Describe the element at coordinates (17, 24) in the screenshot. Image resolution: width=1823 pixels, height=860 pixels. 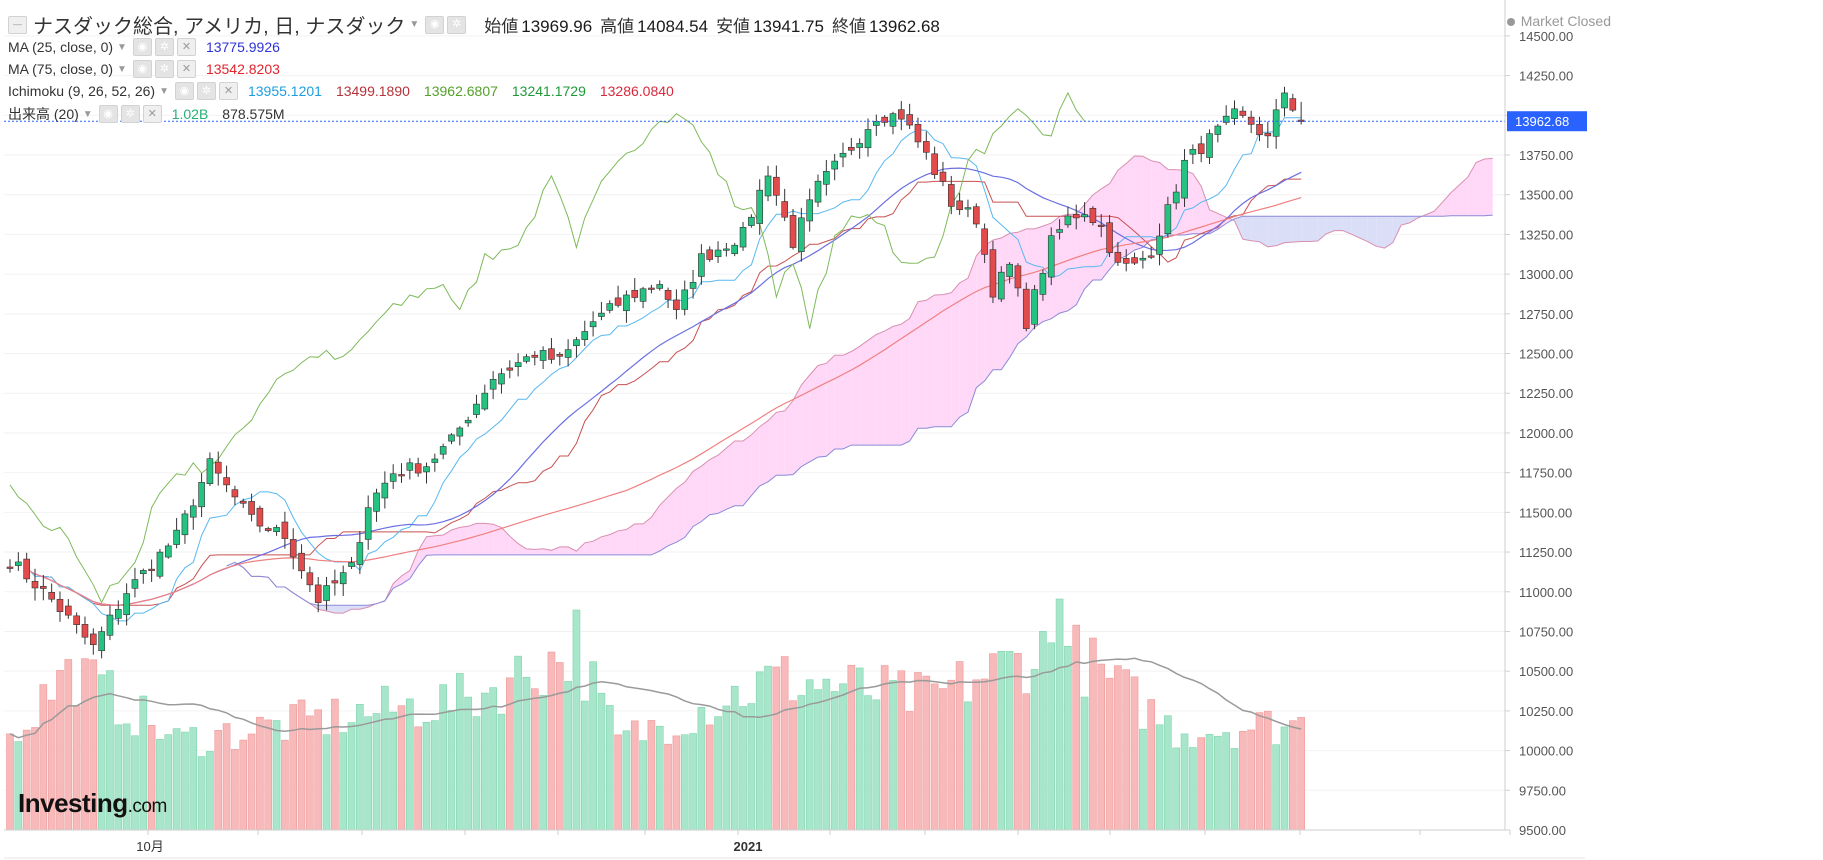
I see `collapse-icon: —` at that location.